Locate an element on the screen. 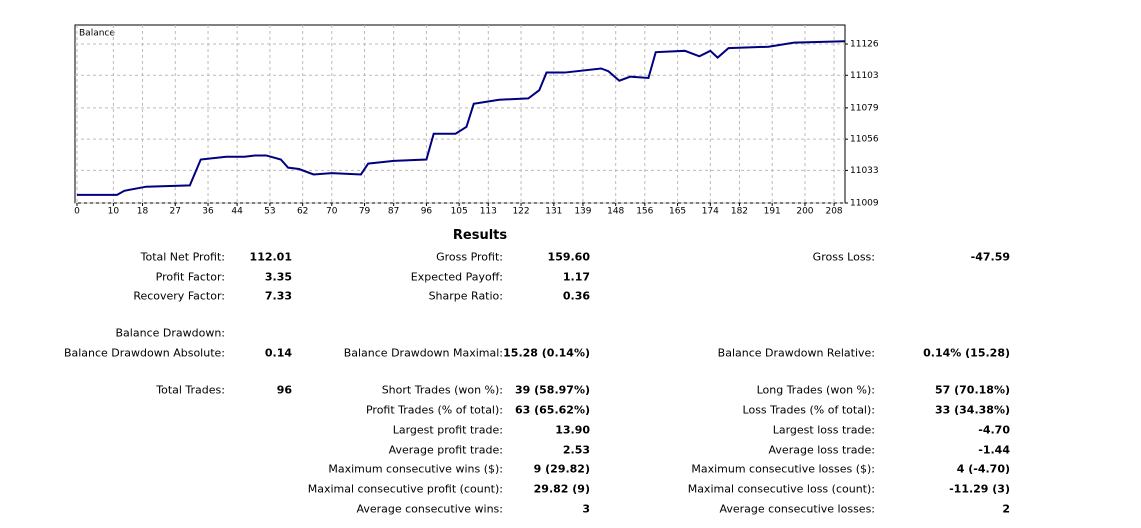 The image size is (1141, 528). result-value: 33 (34.38%) is located at coordinates (972, 410).